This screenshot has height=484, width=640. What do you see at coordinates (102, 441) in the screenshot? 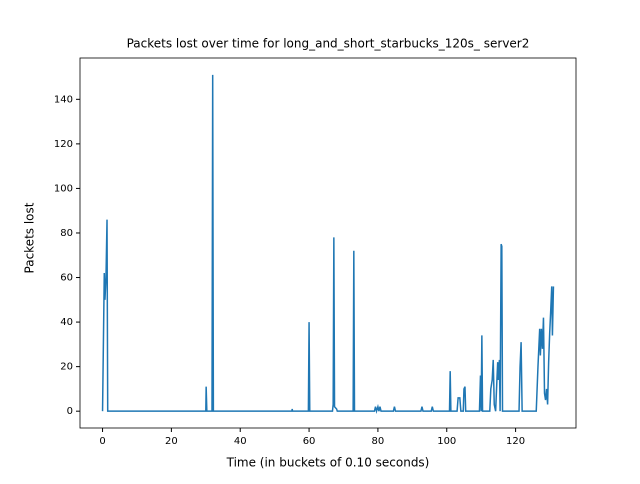
I see `x-tick-label: 0` at bounding box center [102, 441].